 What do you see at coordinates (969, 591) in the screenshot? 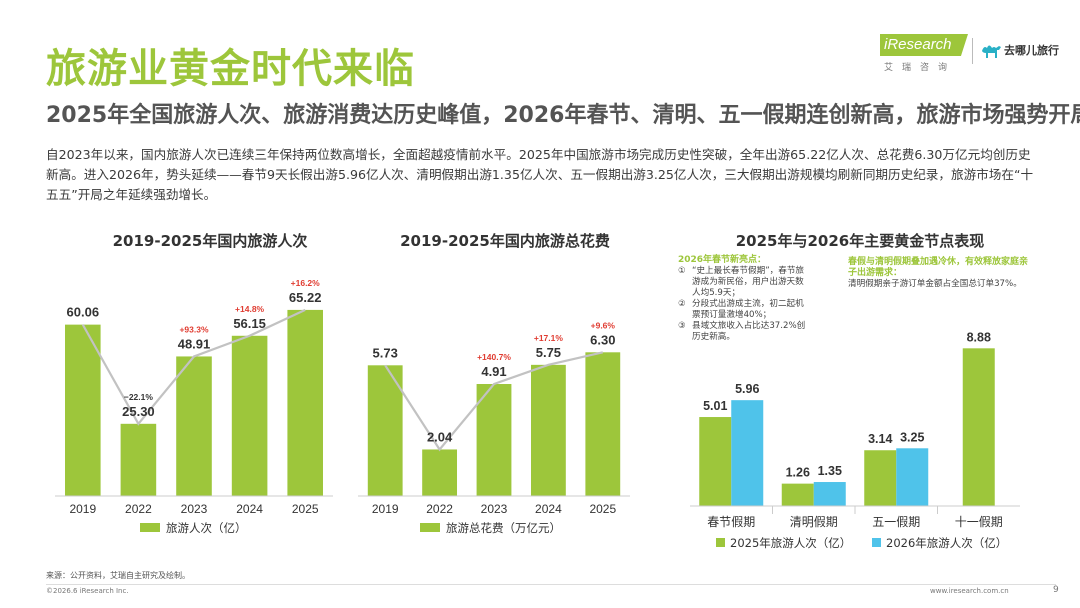
I see `website-url: www.iresearch.com.cn` at bounding box center [969, 591].